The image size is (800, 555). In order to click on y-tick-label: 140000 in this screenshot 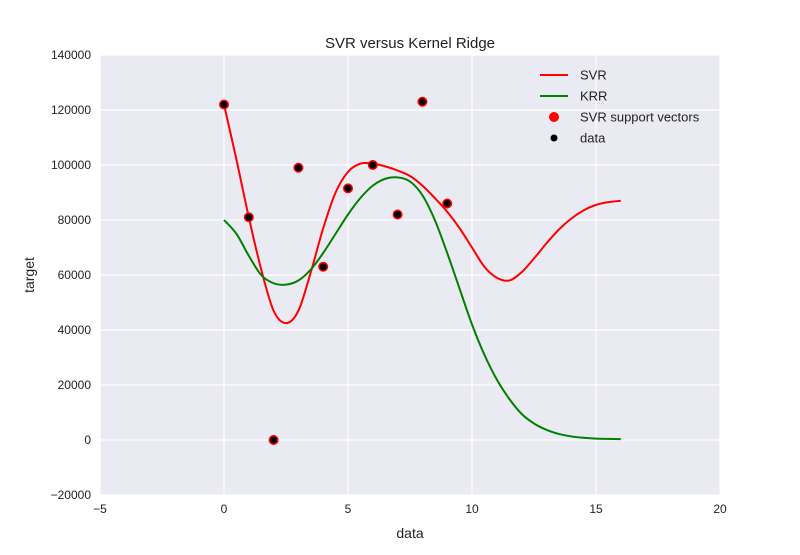, I will do `click(71, 55)`.